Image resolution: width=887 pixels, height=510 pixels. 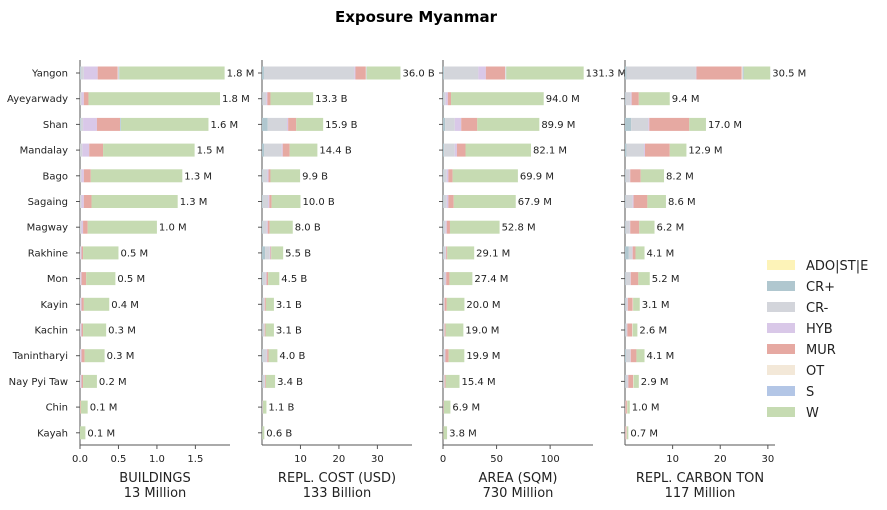 I want to click on bar-total-label: 4.0 B, so click(x=292, y=356).